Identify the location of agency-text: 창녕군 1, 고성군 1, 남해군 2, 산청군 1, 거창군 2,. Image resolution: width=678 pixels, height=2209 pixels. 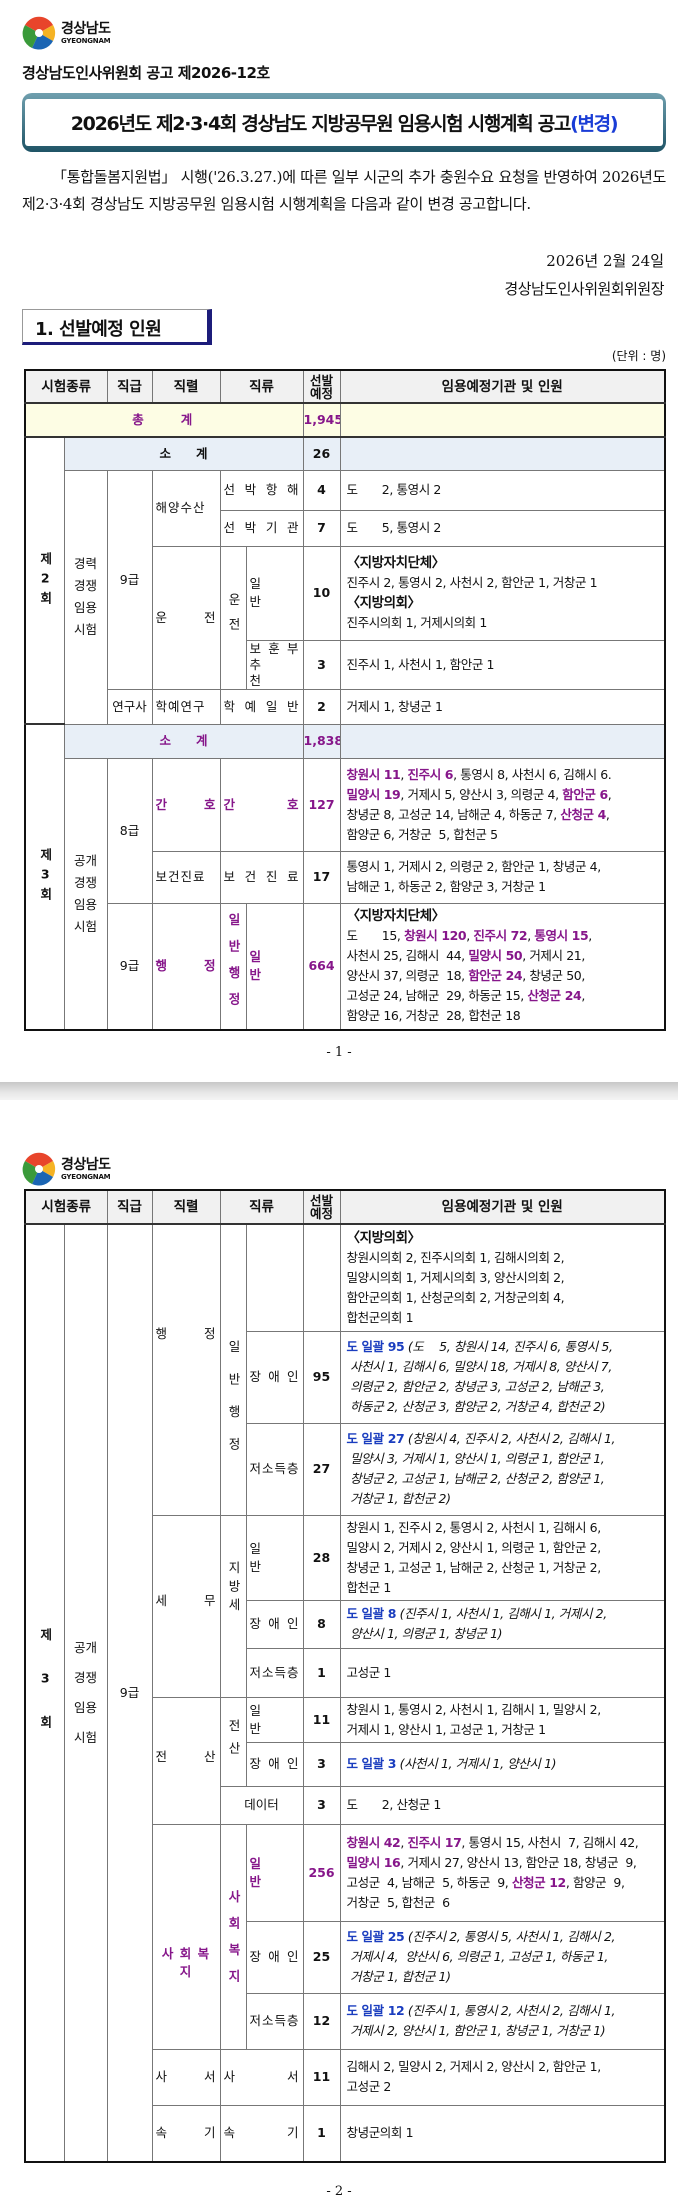
(474, 1567).